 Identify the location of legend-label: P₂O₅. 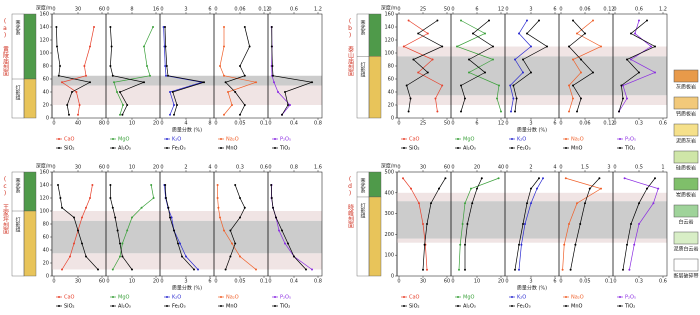
(630, 298).